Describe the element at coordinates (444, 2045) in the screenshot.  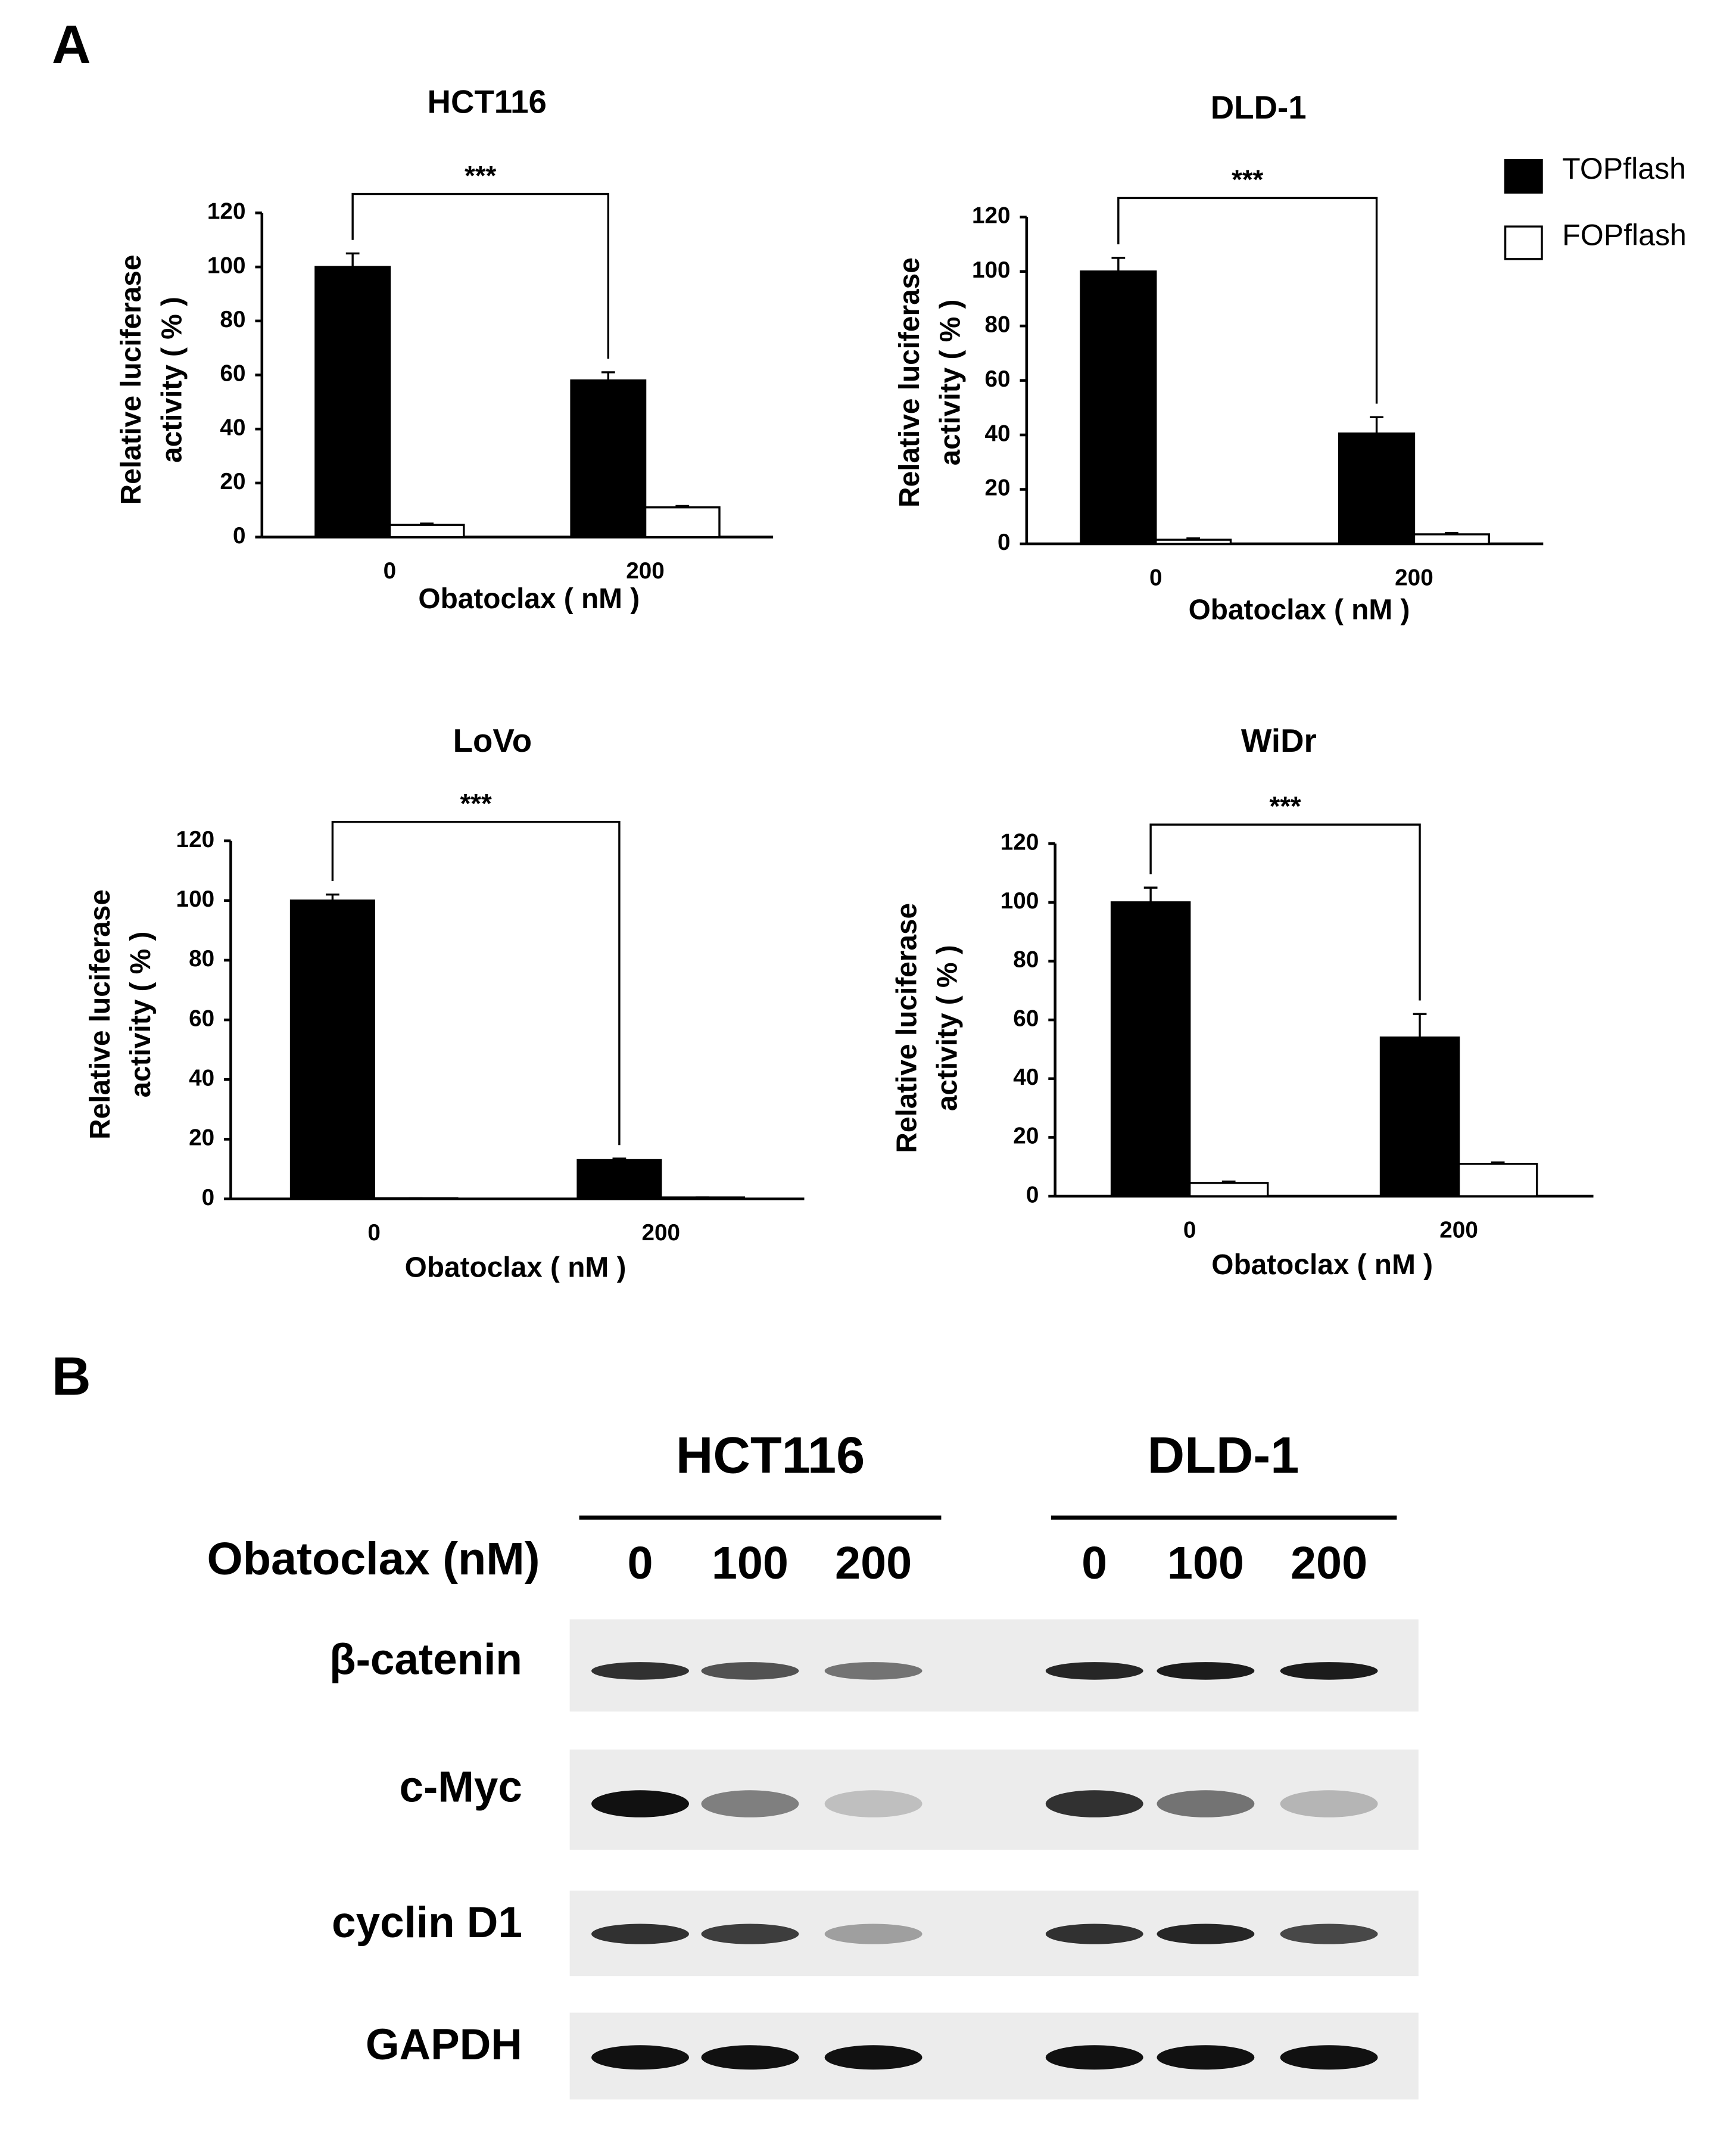
I see `protein-label: GAPDH` at that location.